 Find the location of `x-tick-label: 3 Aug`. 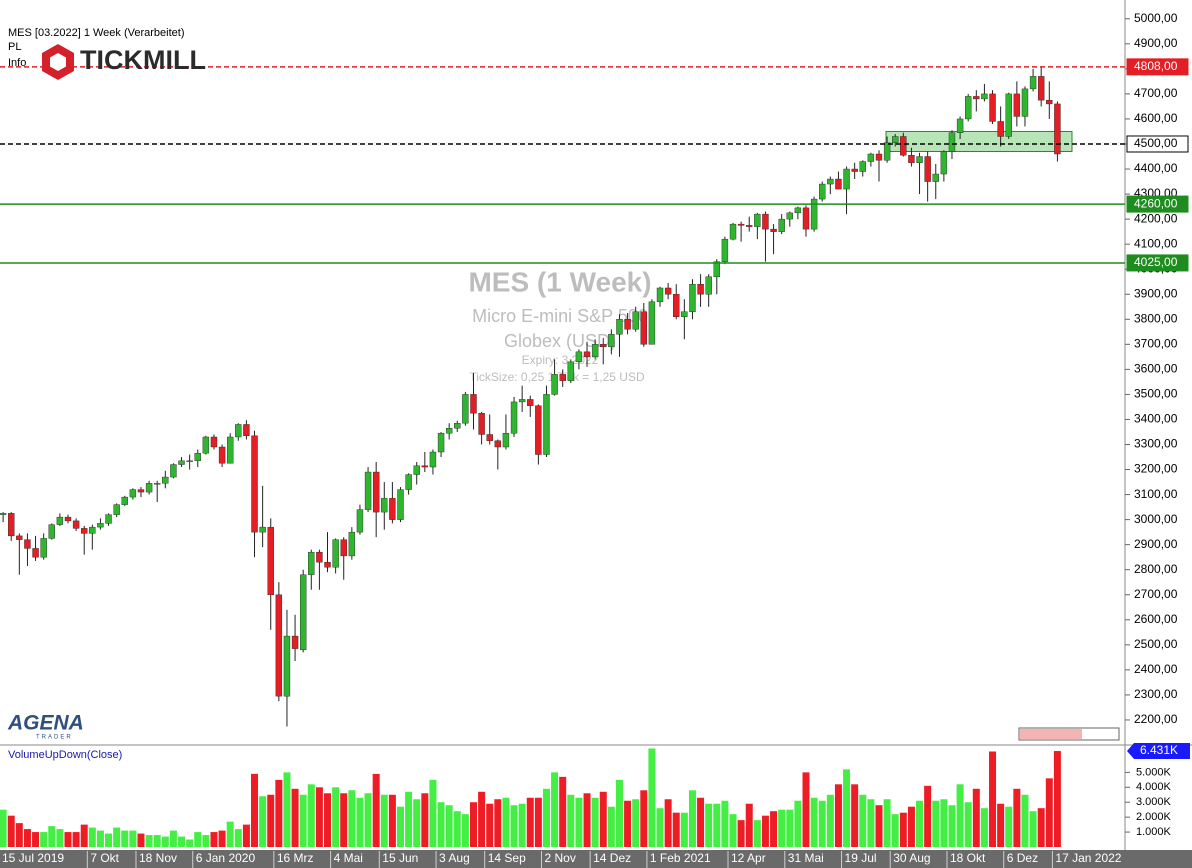

x-tick-label: 3 Aug is located at coordinates (454, 858).